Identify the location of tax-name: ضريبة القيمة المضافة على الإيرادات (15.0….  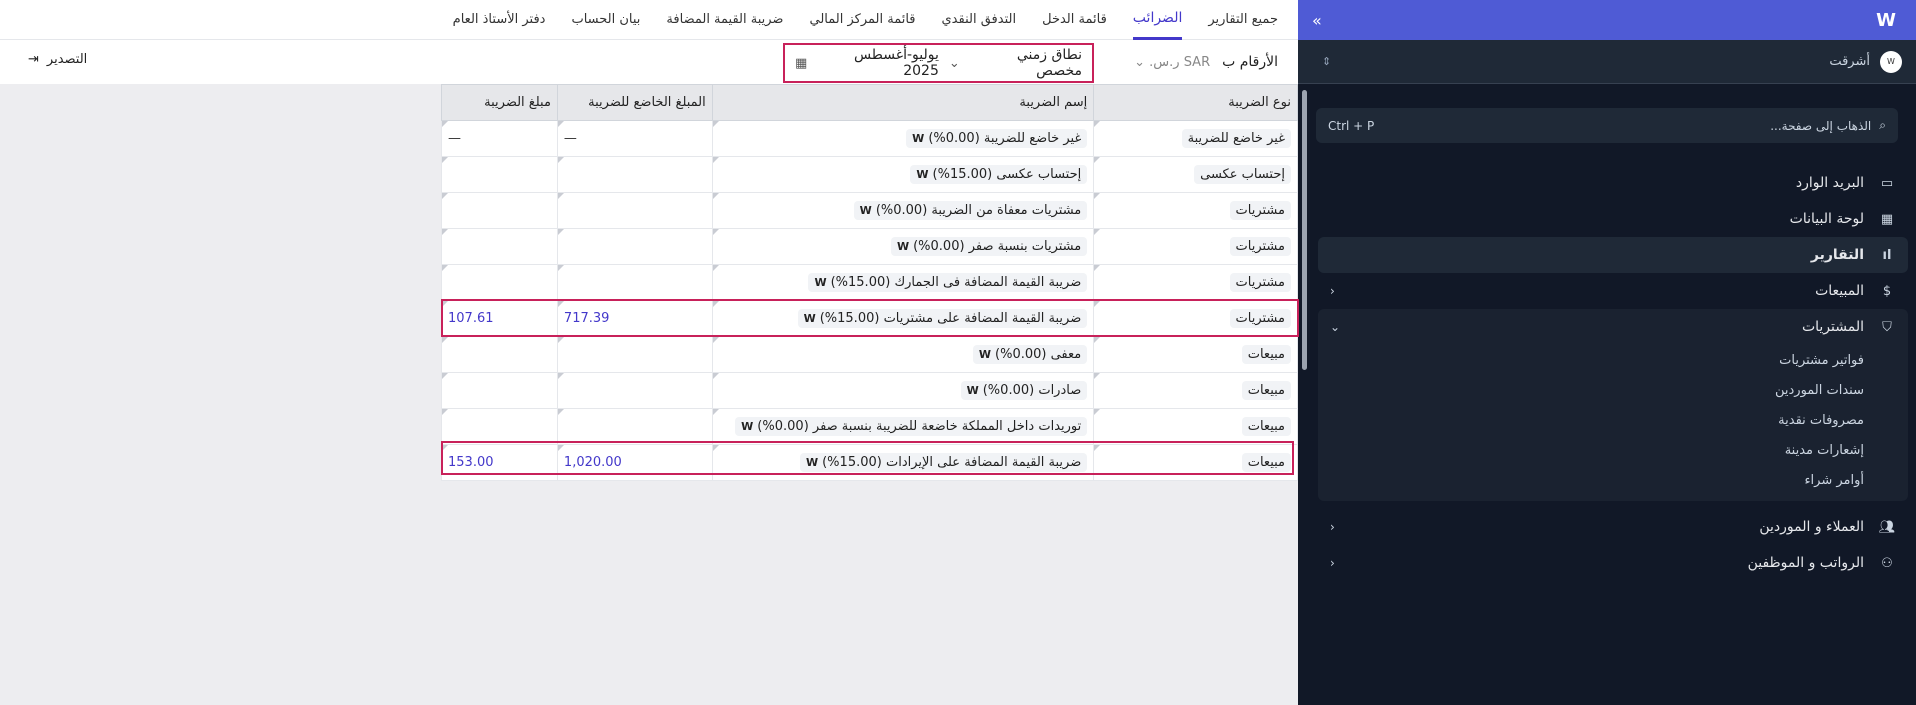
(943, 462).